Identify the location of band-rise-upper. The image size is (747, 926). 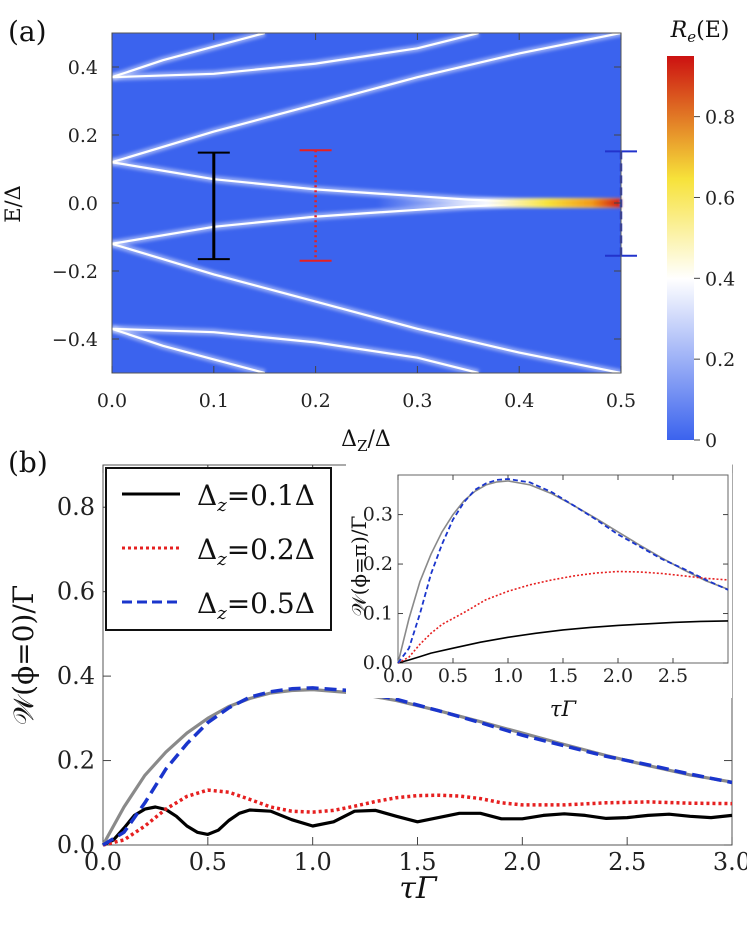
(366, 98).